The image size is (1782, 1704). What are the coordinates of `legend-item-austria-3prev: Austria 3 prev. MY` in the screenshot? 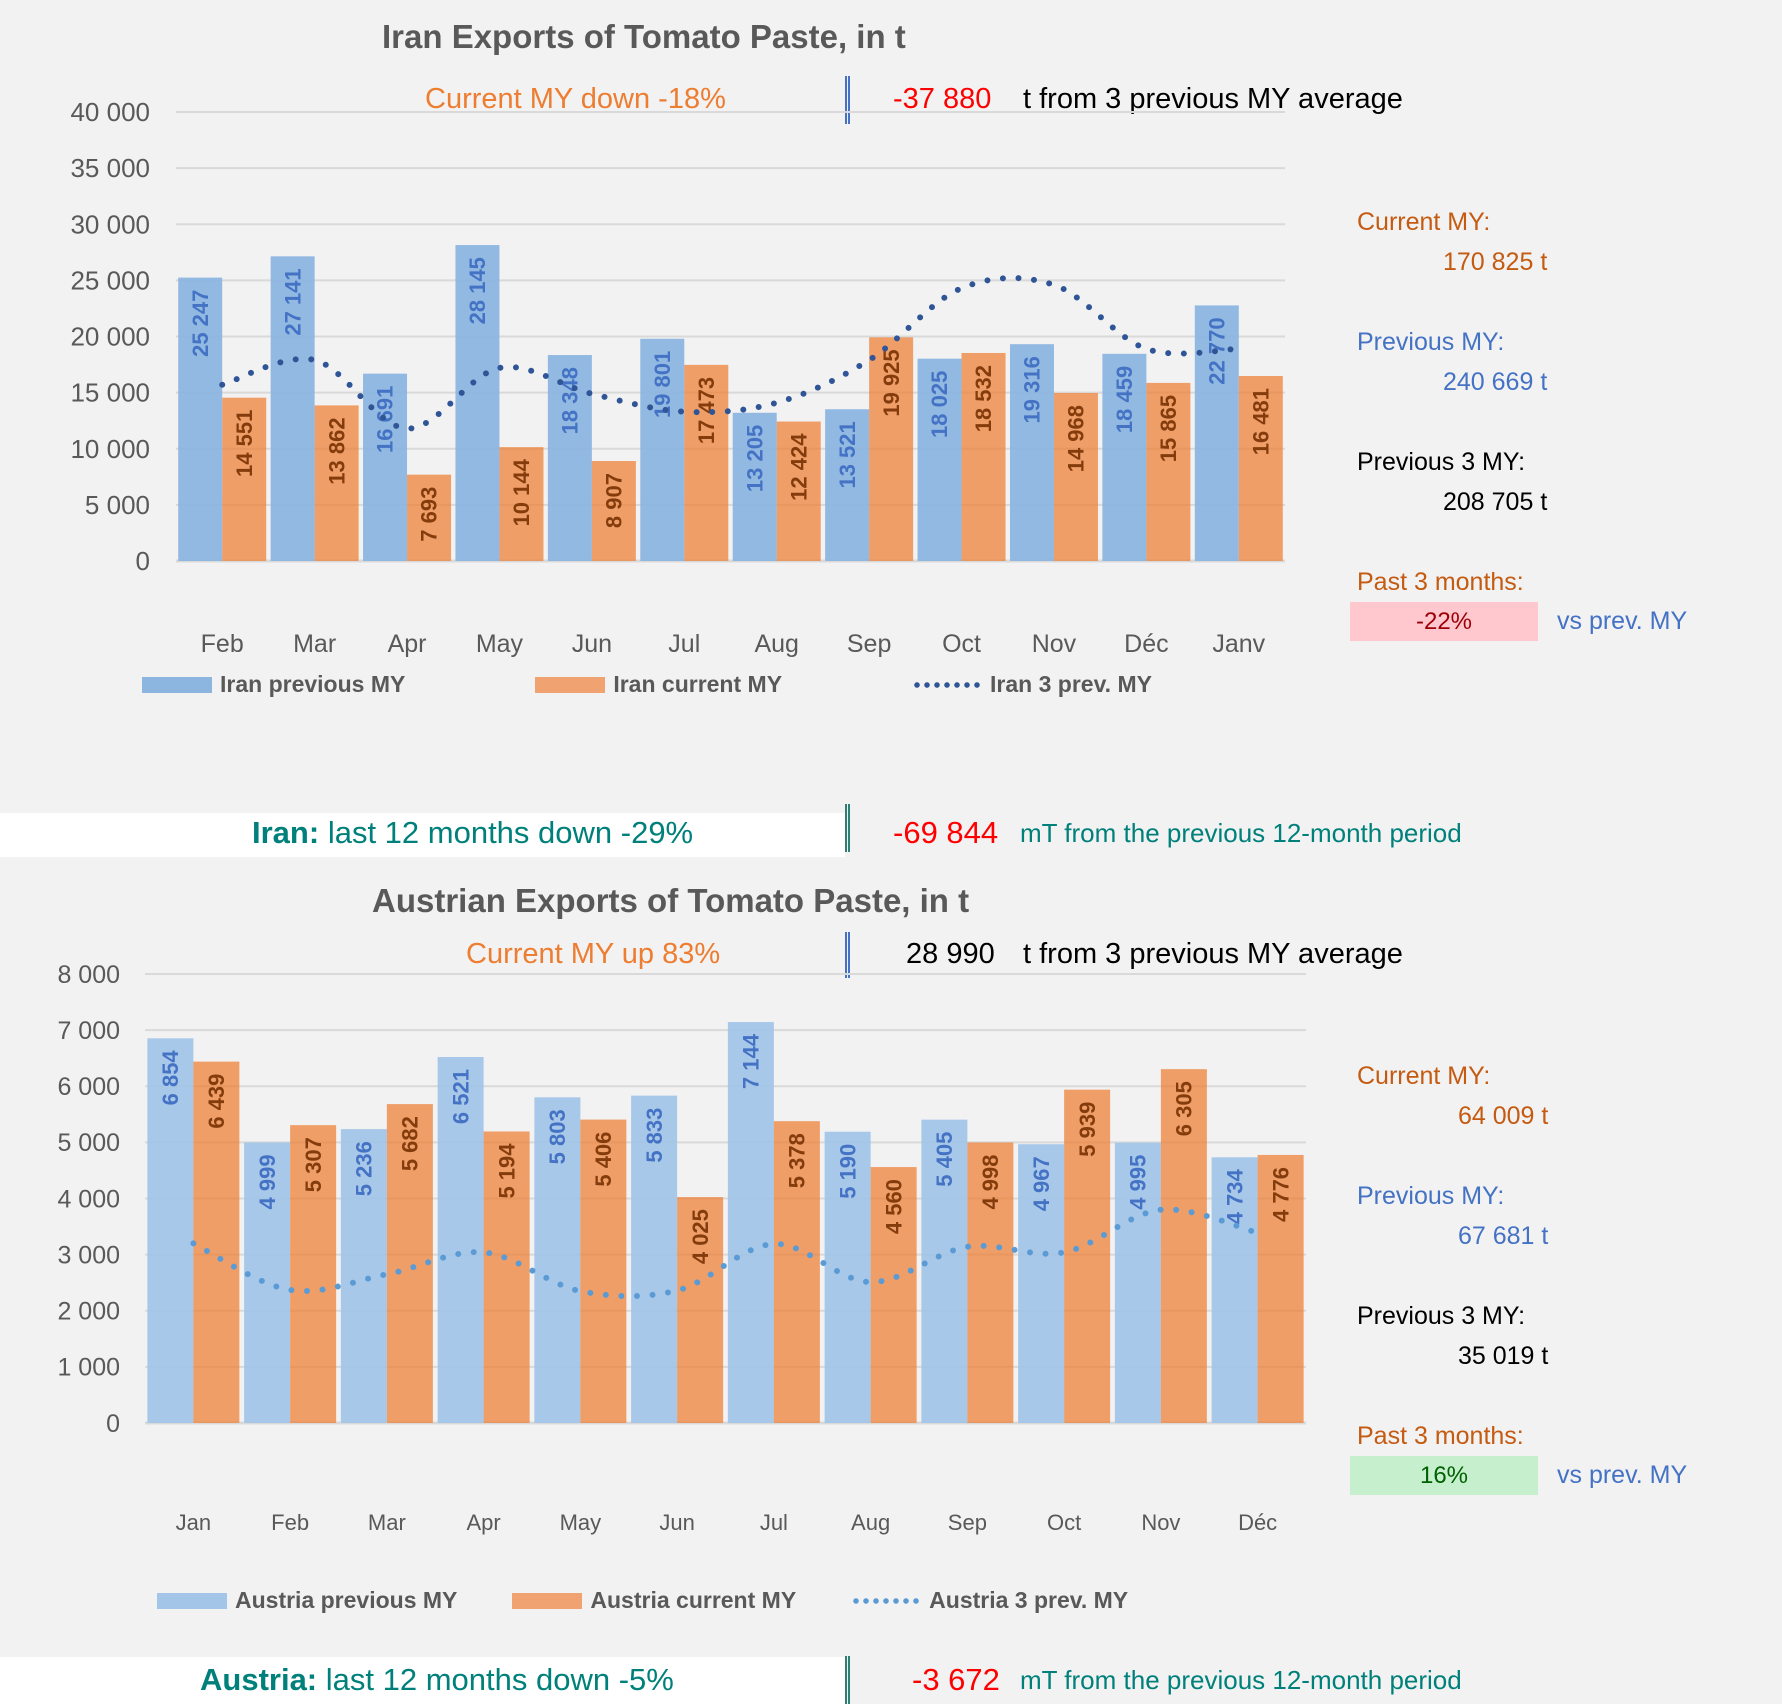 It's located at (989, 1600).